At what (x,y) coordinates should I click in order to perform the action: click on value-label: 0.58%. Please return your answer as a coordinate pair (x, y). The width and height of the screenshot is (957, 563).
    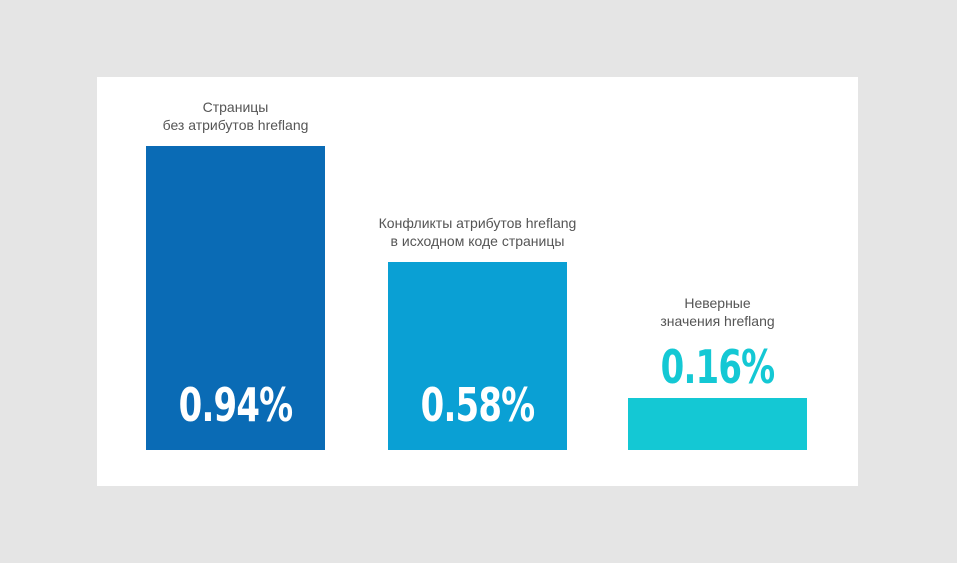
    Looking at the image, I should click on (477, 405).